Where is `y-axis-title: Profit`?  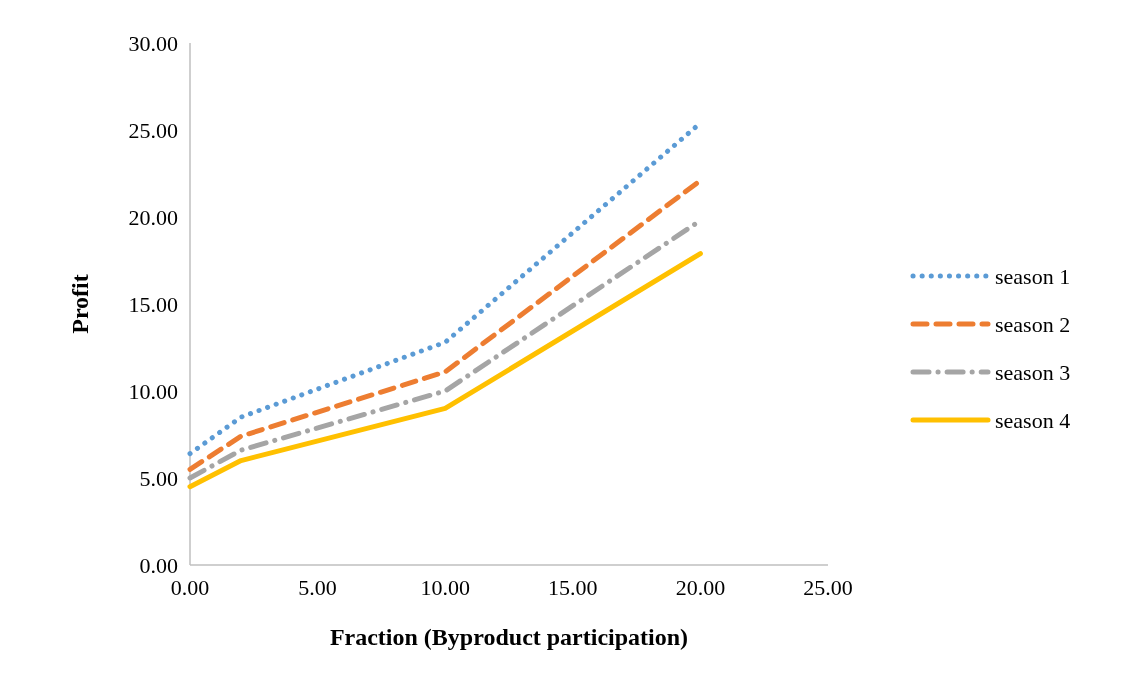 y-axis-title: Profit is located at coordinates (80, 304).